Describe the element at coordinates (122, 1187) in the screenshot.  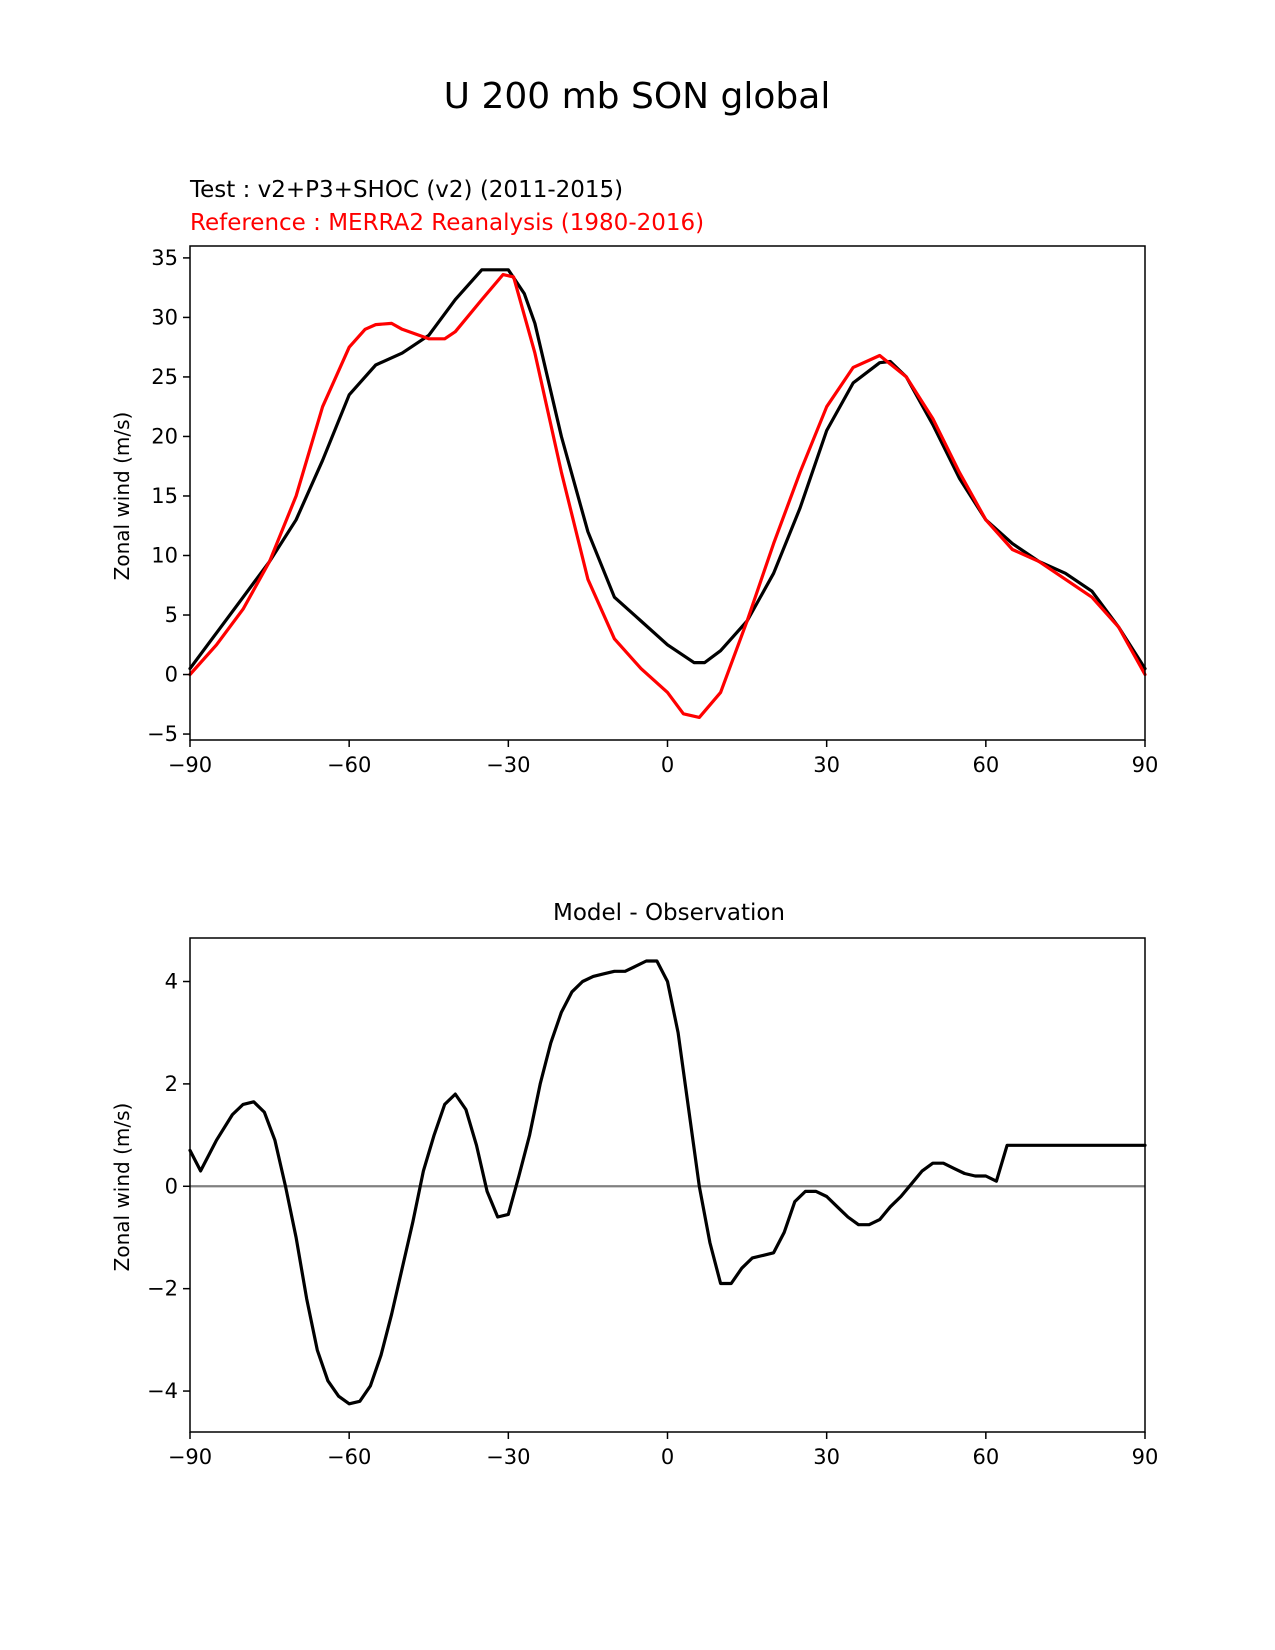
I see `bottom-y-axis-label: Zonal wind (m/s)` at that location.